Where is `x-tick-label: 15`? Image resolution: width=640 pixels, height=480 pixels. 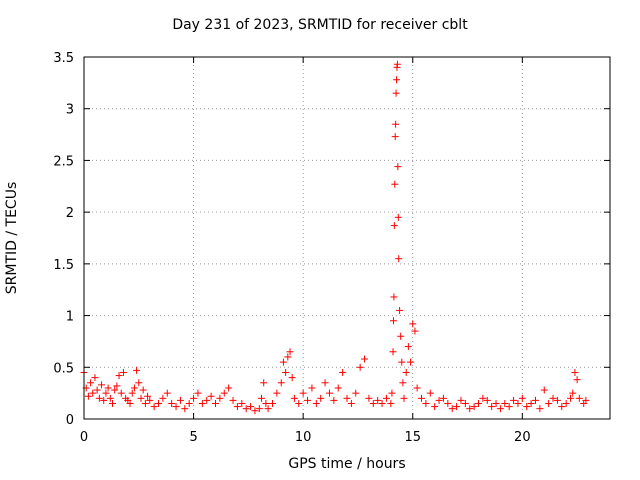
x-tick-label: 15 is located at coordinates (412, 437).